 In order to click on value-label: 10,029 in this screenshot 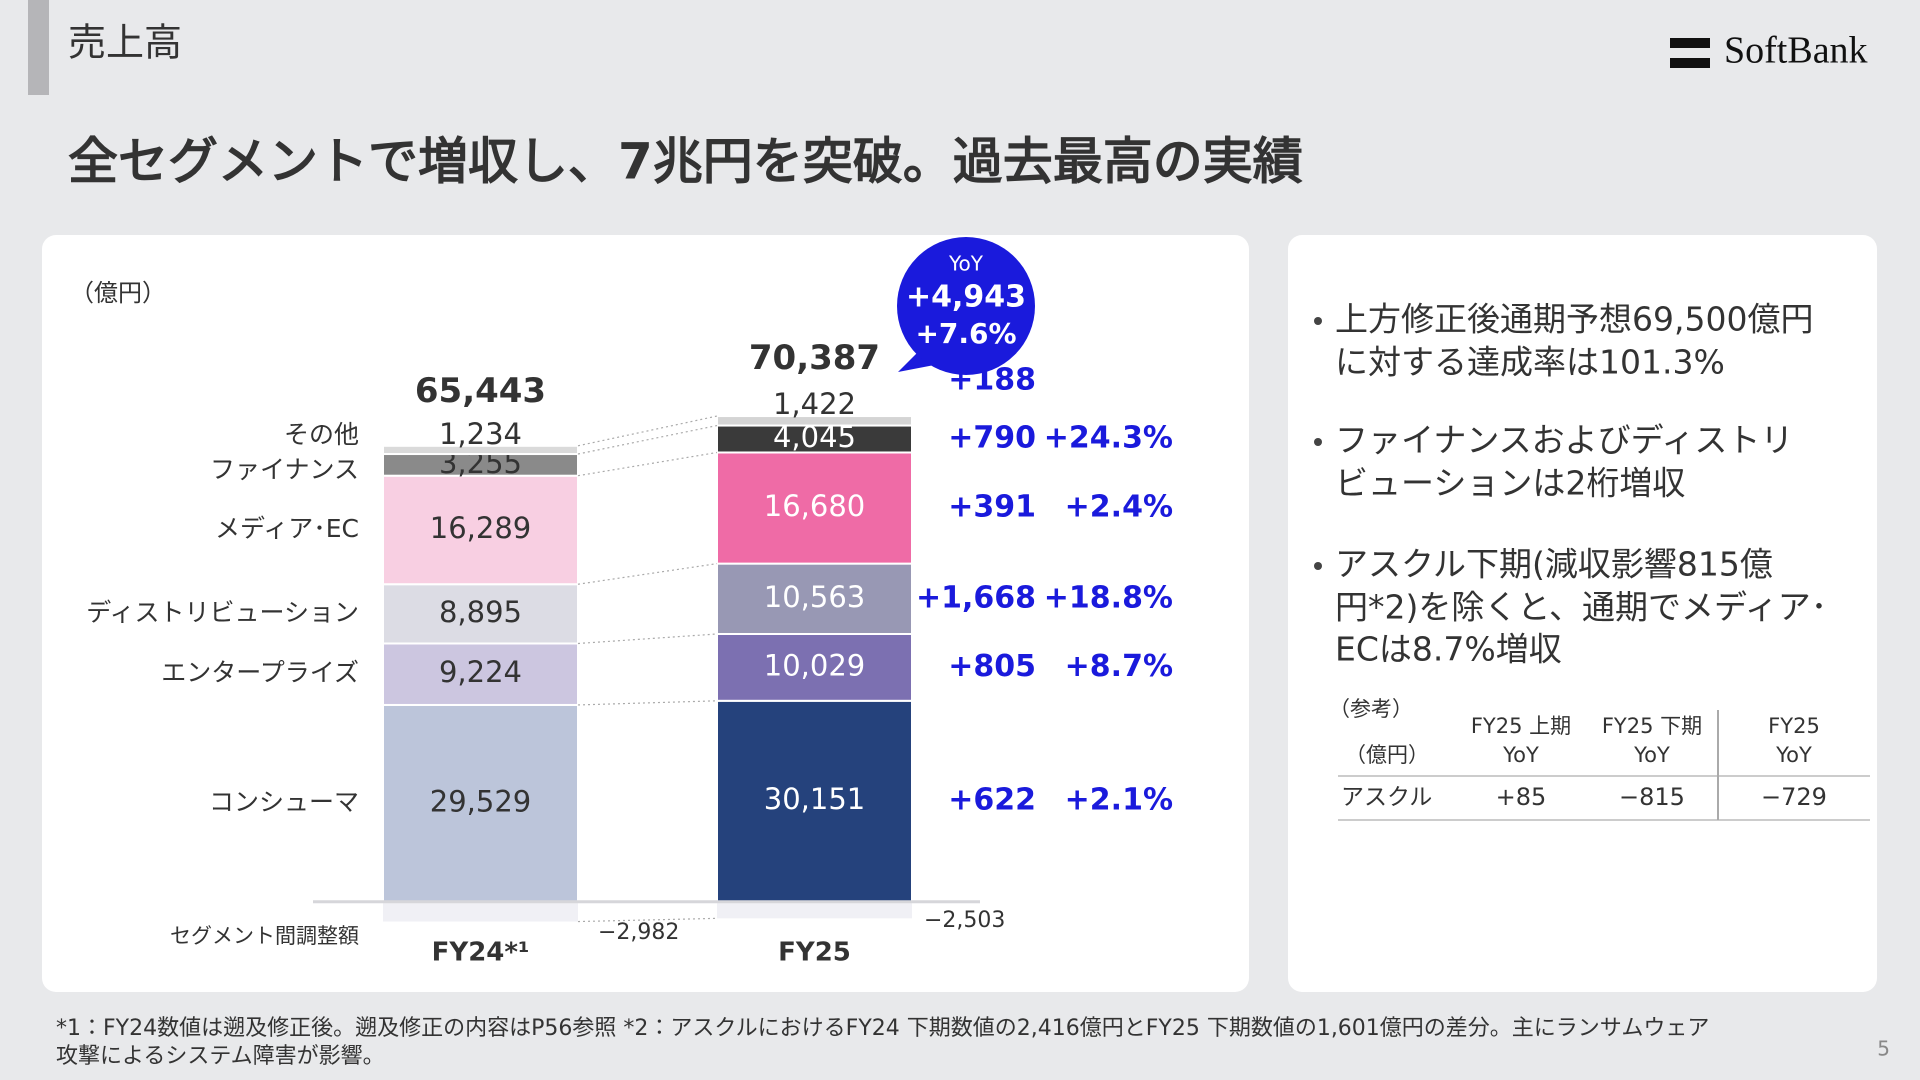, I will do `click(814, 665)`.